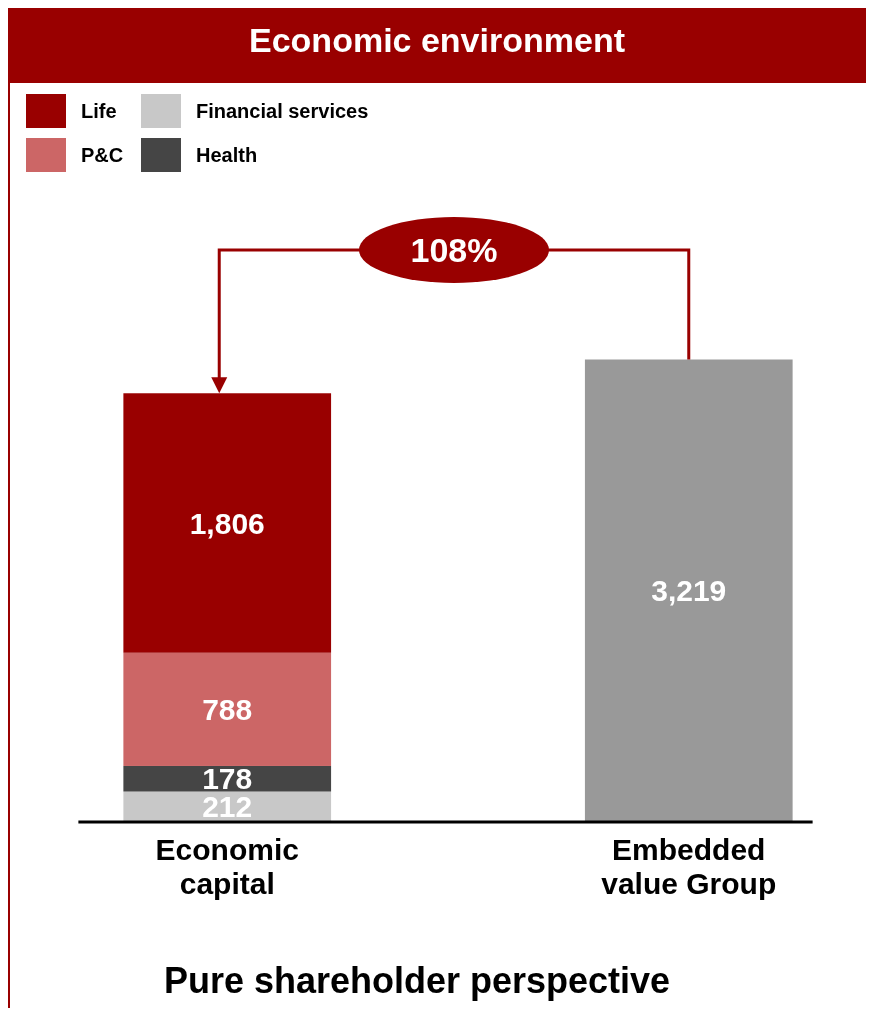 The height and width of the screenshot is (1017, 874). I want to click on legend-label: P&C, so click(102, 155).